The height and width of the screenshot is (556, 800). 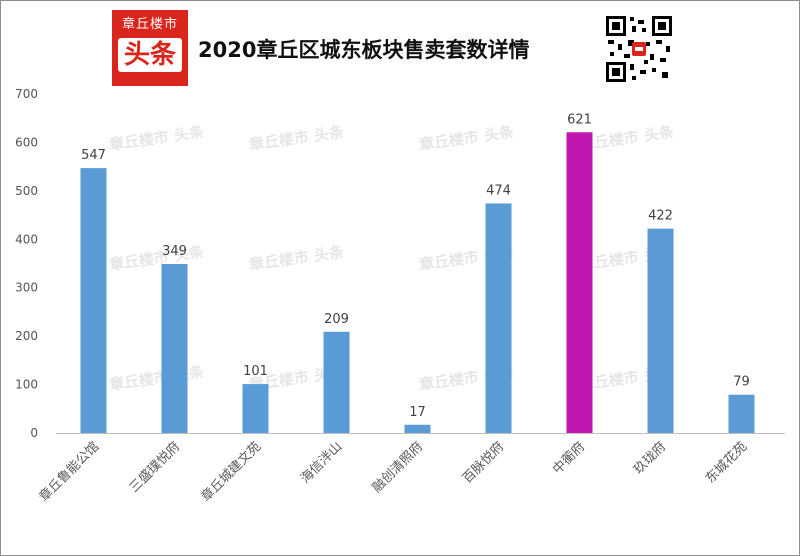 What do you see at coordinates (417, 412) in the screenshot?
I see `data-label: 17` at bounding box center [417, 412].